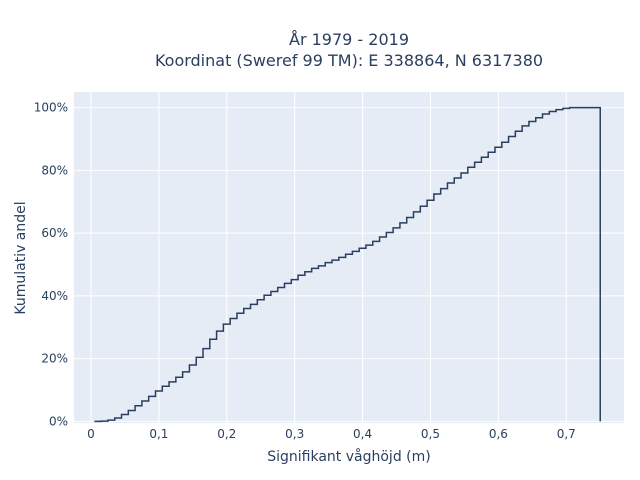  What do you see at coordinates (294, 434) in the screenshot?
I see `x-tick-label: 0,3` at bounding box center [294, 434].